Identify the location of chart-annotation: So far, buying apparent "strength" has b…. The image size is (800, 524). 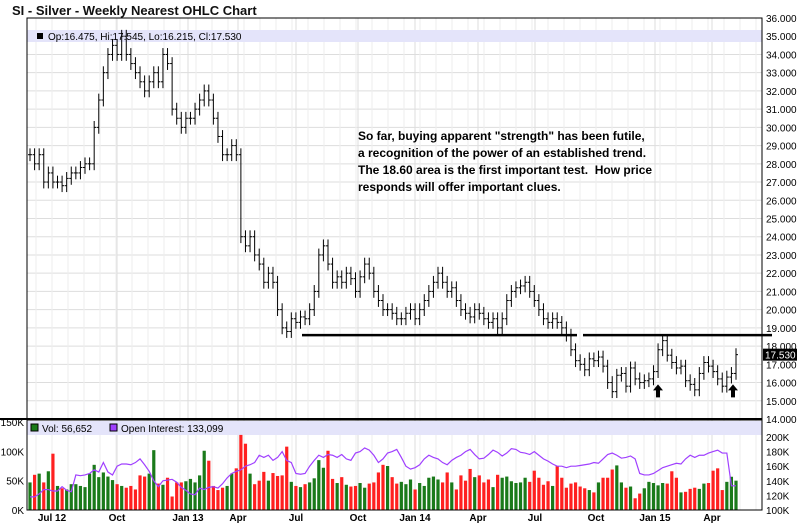
(505, 161).